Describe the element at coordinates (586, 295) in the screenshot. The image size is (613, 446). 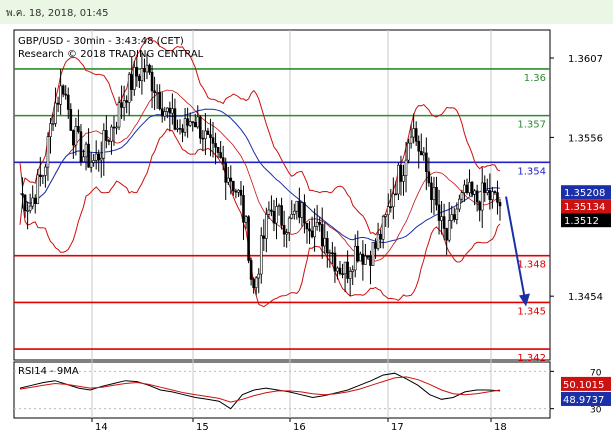
I see `price-tags: 1.35208 1.35134 1.3512 50.1015 48.9737` at that location.